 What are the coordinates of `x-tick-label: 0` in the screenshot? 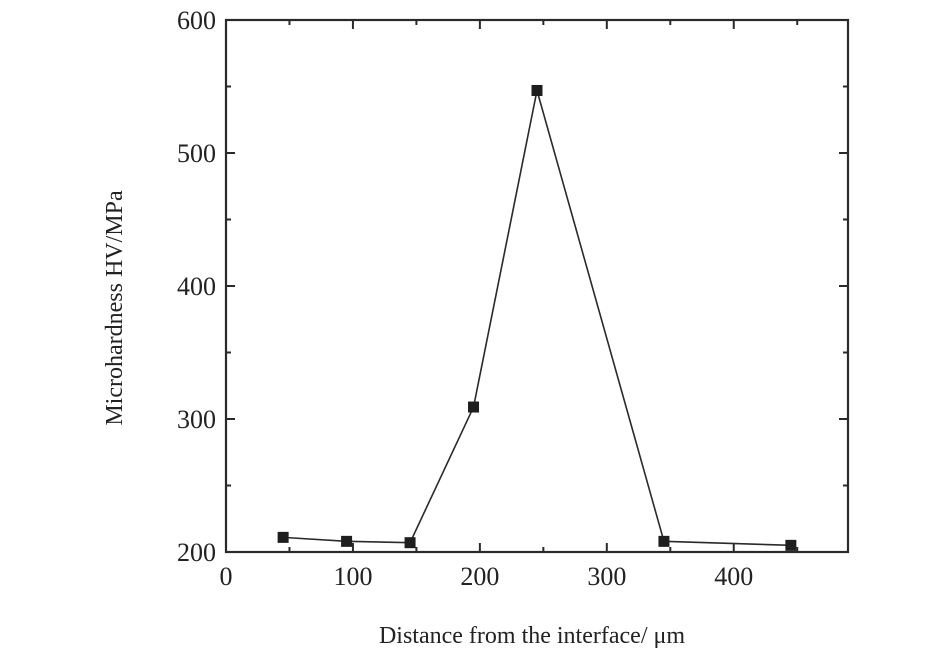 It's located at (226, 576).